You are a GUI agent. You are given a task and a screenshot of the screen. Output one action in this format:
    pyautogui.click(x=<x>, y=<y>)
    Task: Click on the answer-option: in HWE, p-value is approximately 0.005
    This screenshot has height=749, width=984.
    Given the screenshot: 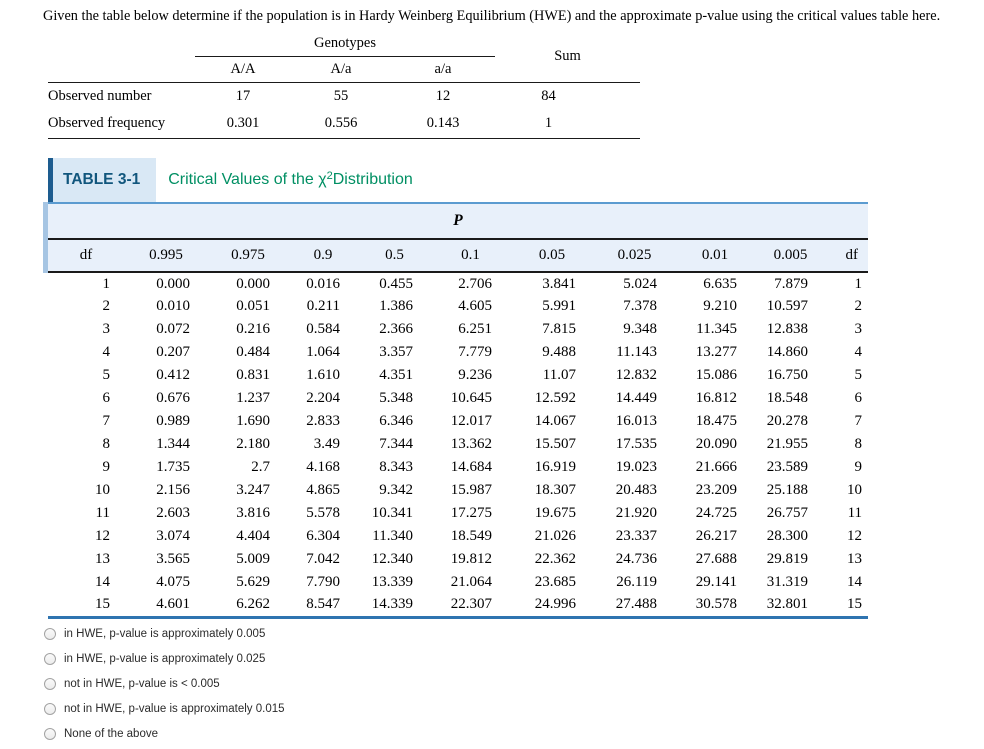 What is the action you would take?
    pyautogui.click(x=164, y=633)
    